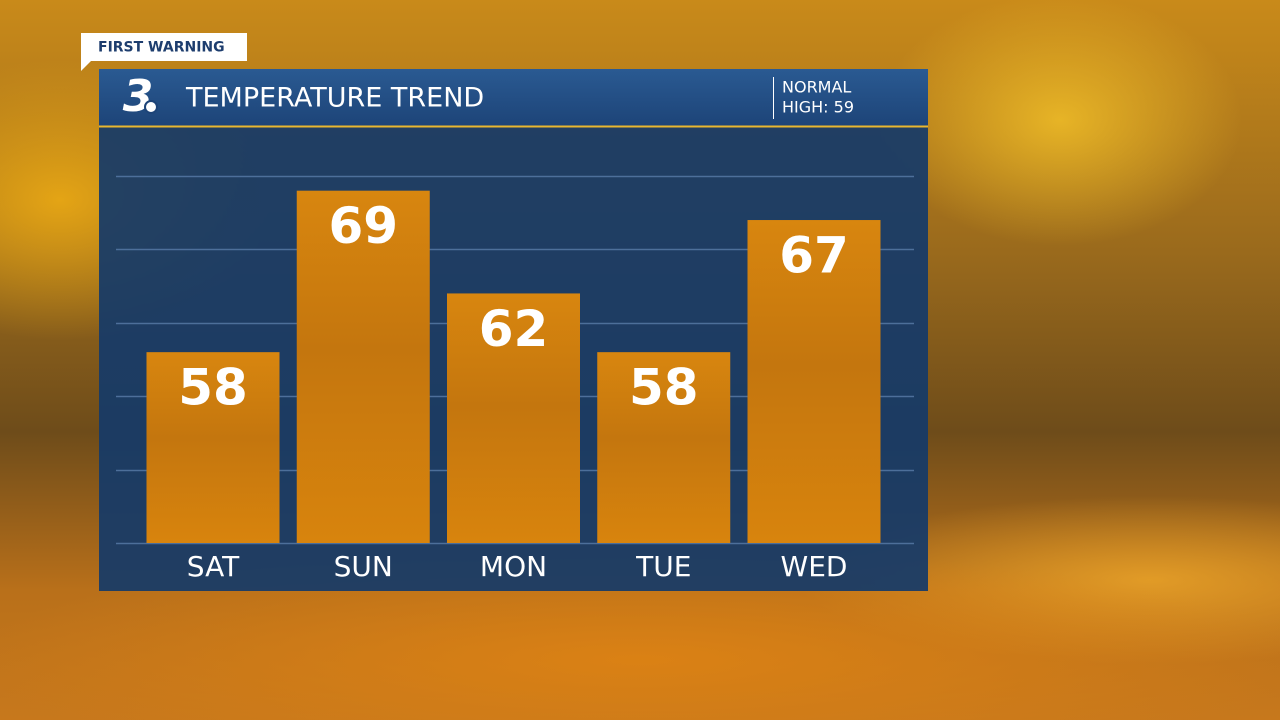 Image resolution: width=1280 pixels, height=720 pixels. What do you see at coordinates (138, 96) in the screenshot?
I see `logo: 3` at bounding box center [138, 96].